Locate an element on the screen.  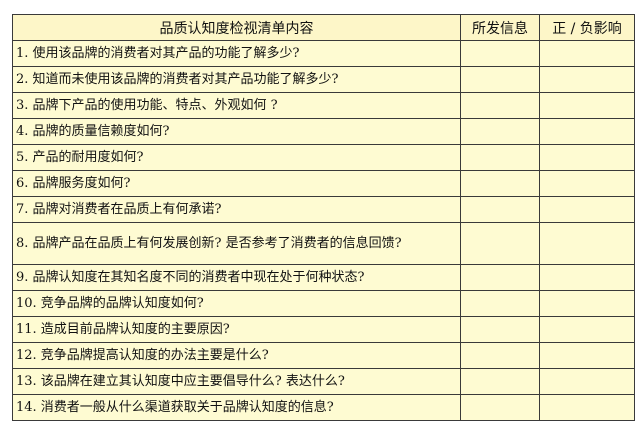
table-row: 10. 竞争品牌的品牌认知度如何? is located at coordinates (323, 303).